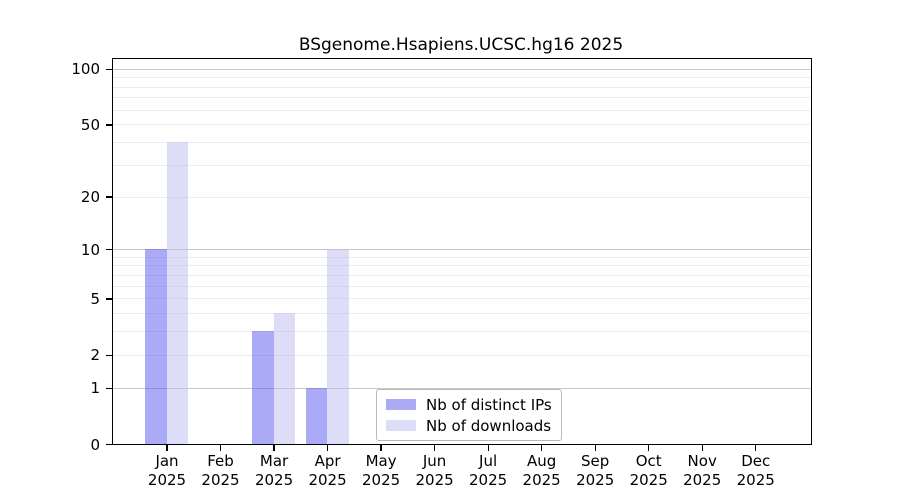  What do you see at coordinates (167, 447) in the screenshot?
I see `x-tick-mark-jan` at bounding box center [167, 447].